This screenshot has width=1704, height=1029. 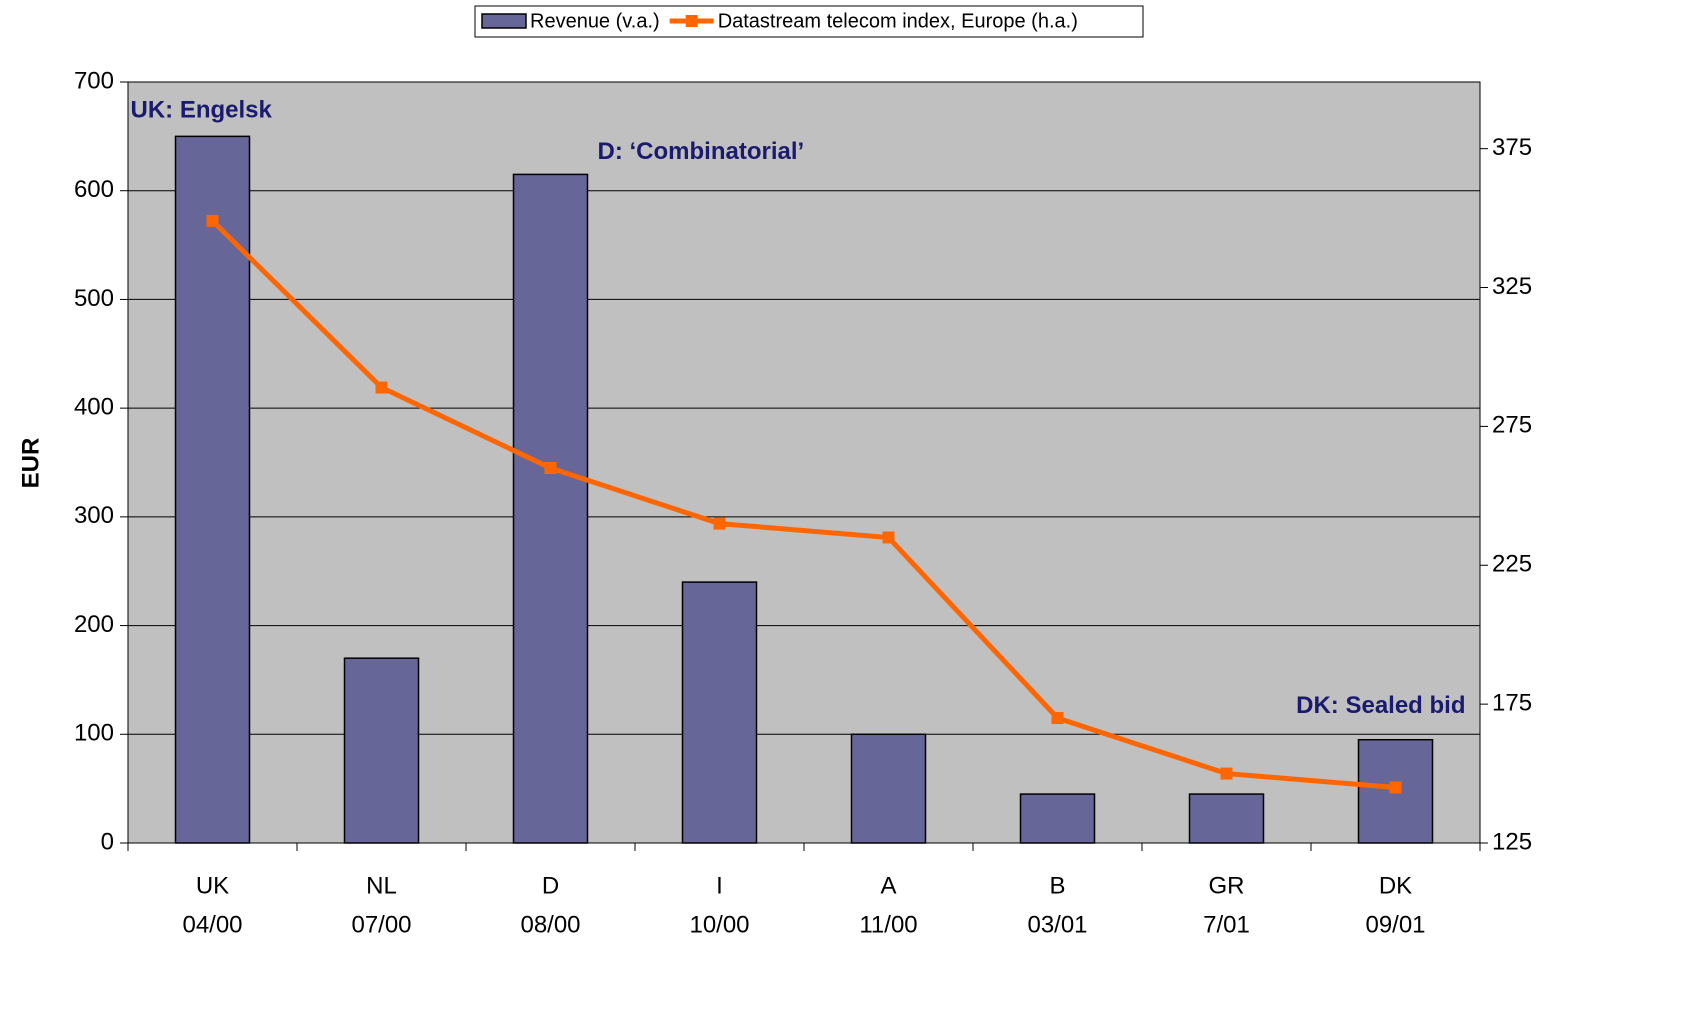 I want to click on x-tick-label: B, so click(x=1057, y=885).